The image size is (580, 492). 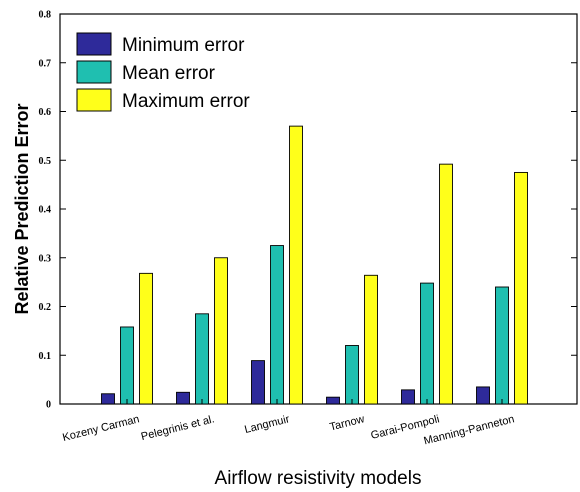 I want to click on y-tick-label: 0.8, so click(x=45, y=15).